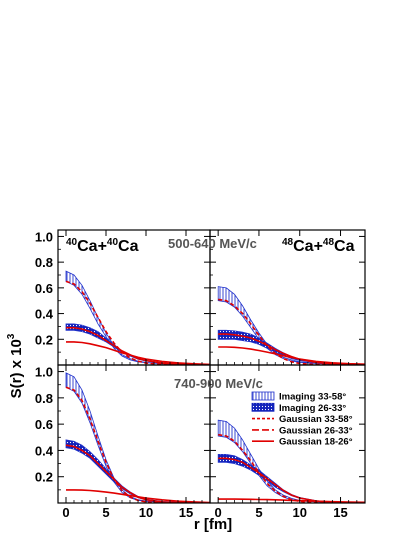 Image resolution: width=415 pixels, height=537 pixels. I want to click on panel-4-frame, so click(287, 434).